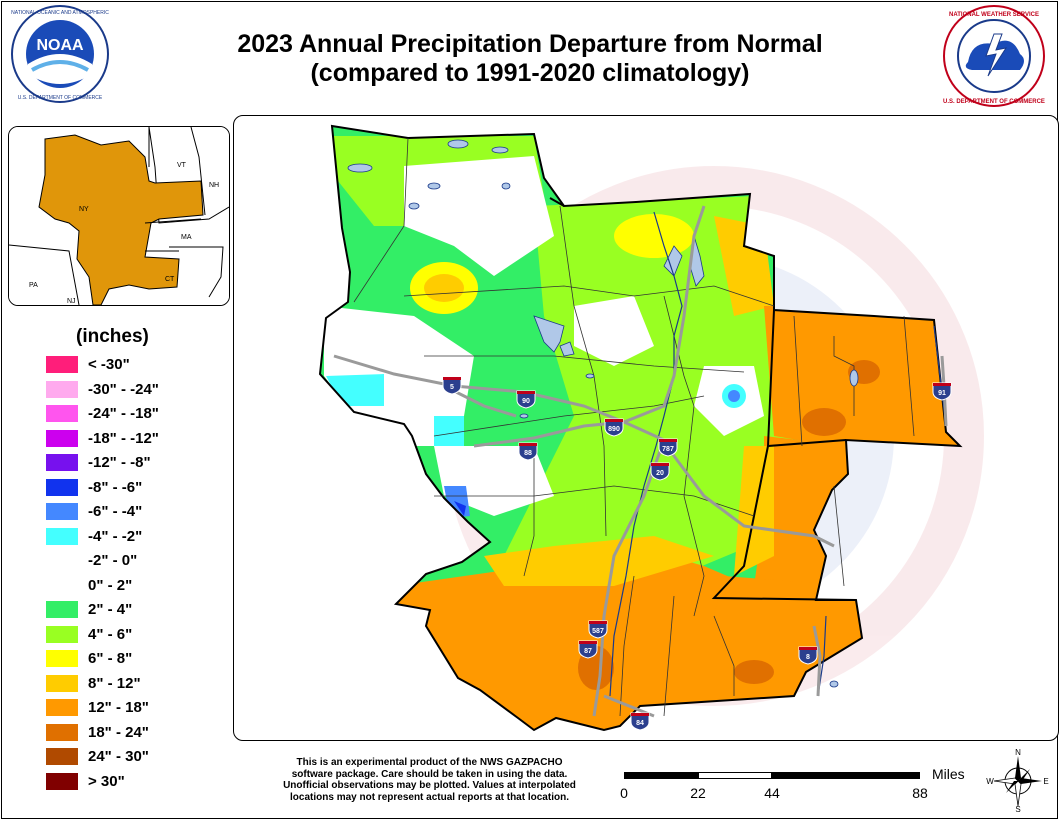  I want to click on legend-label: 18" - 24", so click(118, 732).